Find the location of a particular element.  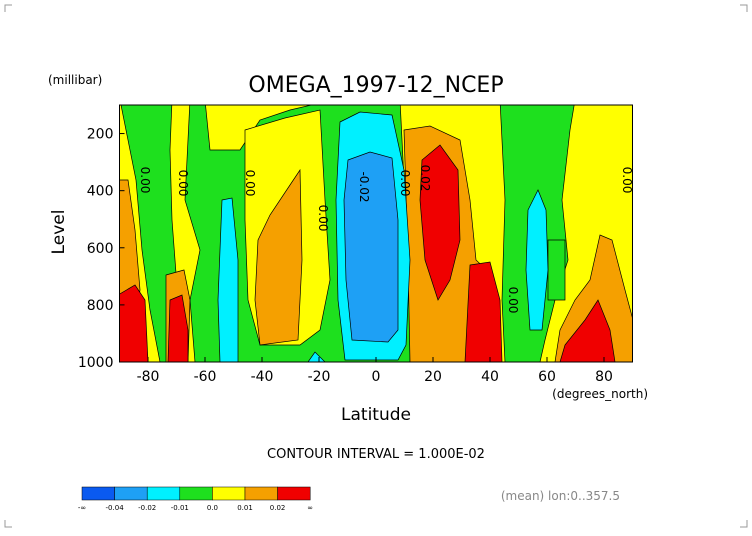

x-tick-label: 80 is located at coordinates (604, 377).